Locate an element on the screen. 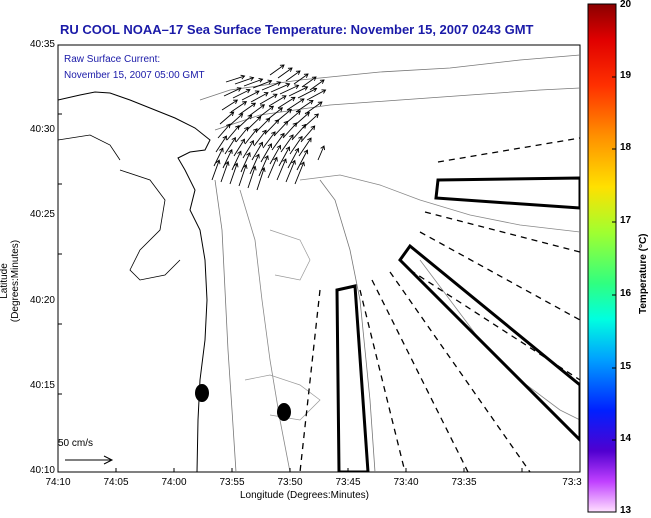  x-tick-label: 73:40 is located at coordinates (406, 482).